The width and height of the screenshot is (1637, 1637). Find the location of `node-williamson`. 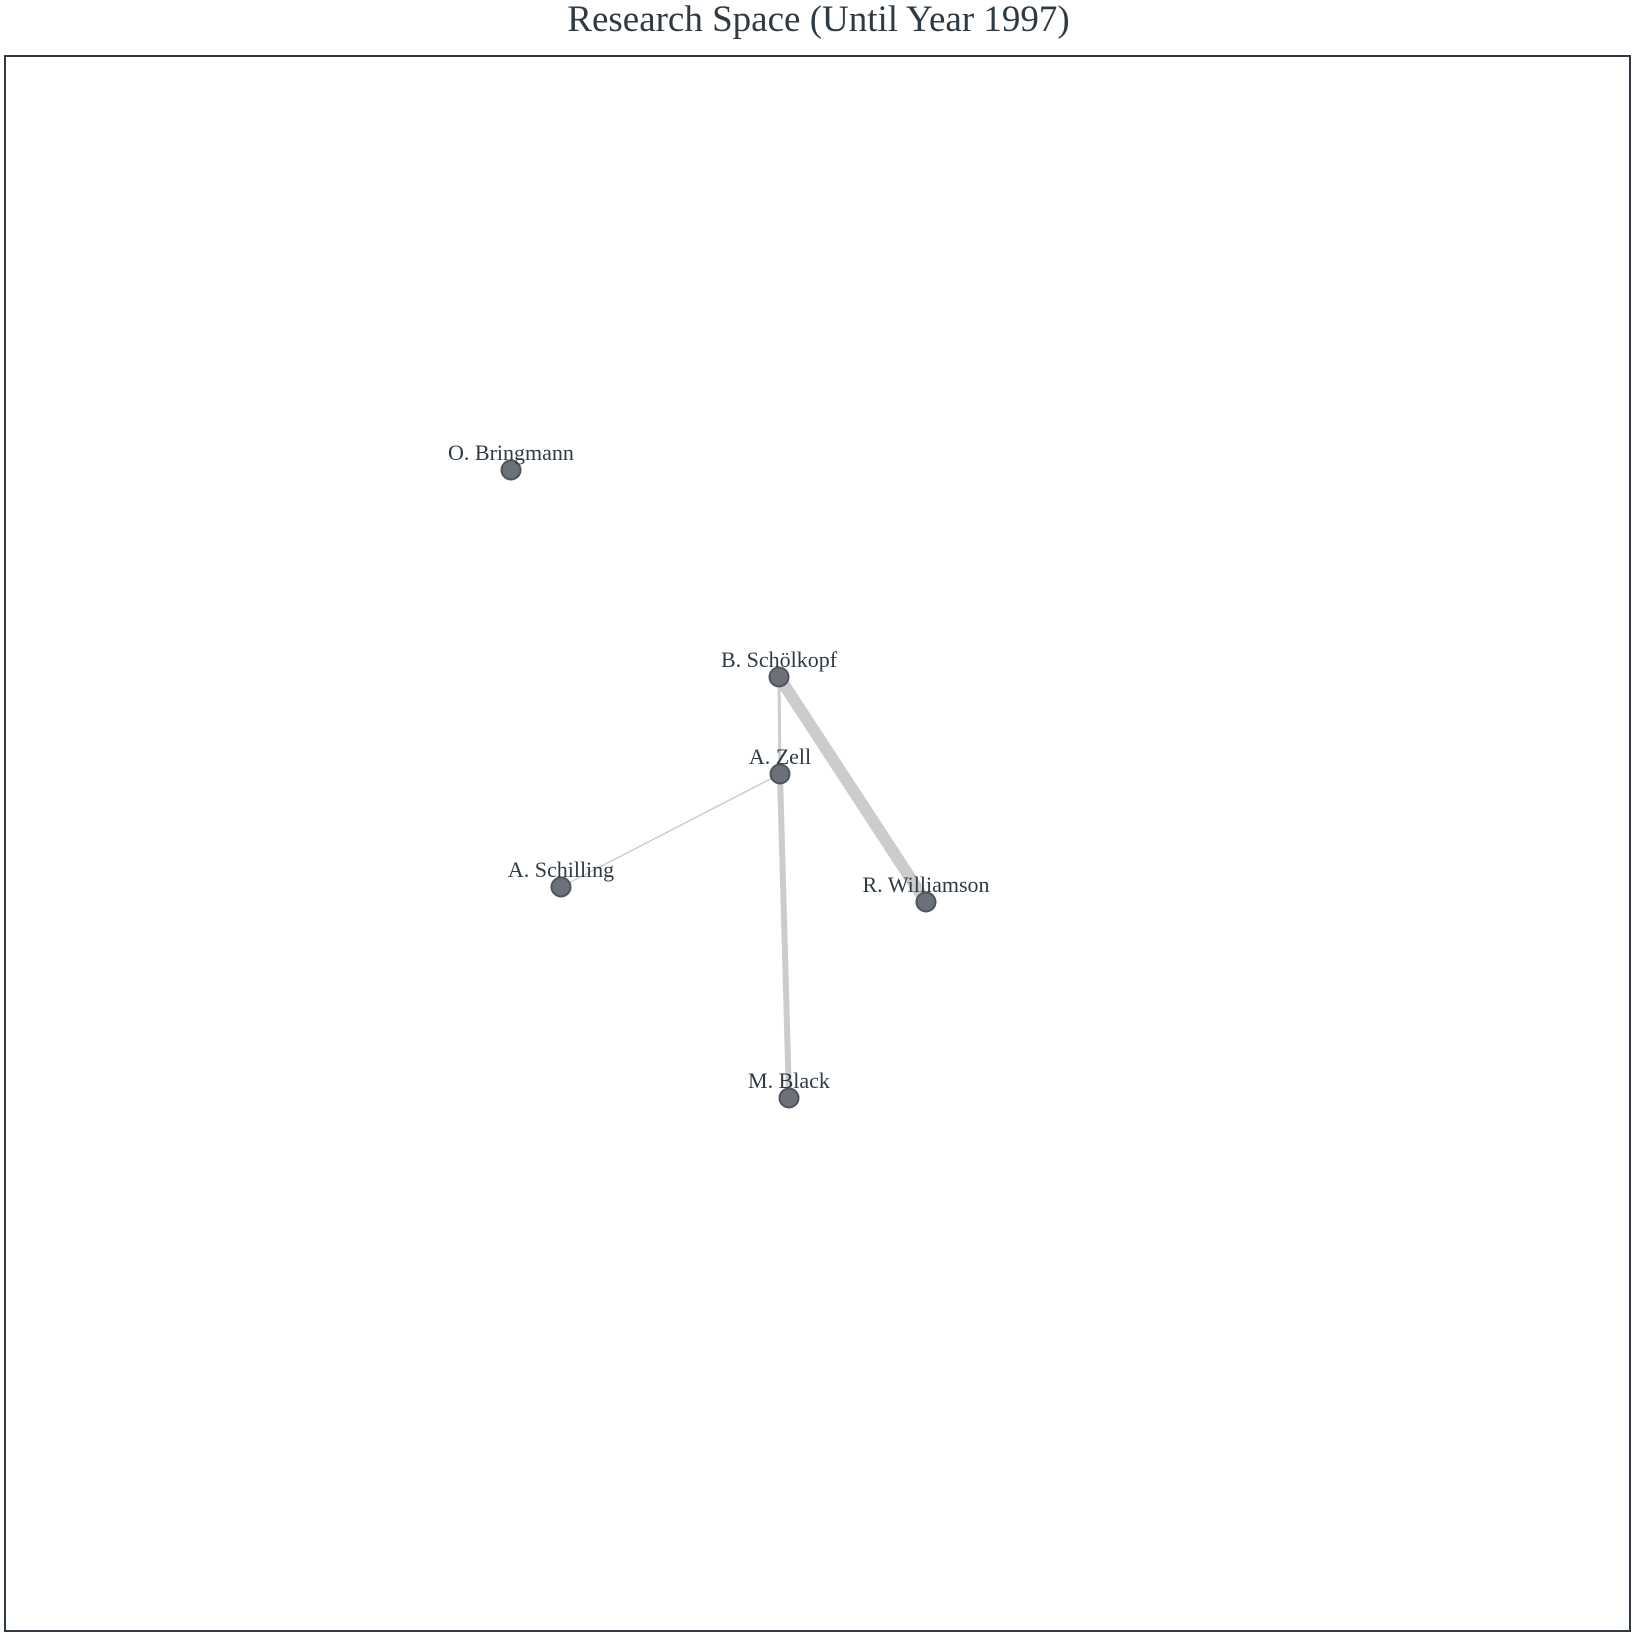

node-williamson is located at coordinates (926, 902).